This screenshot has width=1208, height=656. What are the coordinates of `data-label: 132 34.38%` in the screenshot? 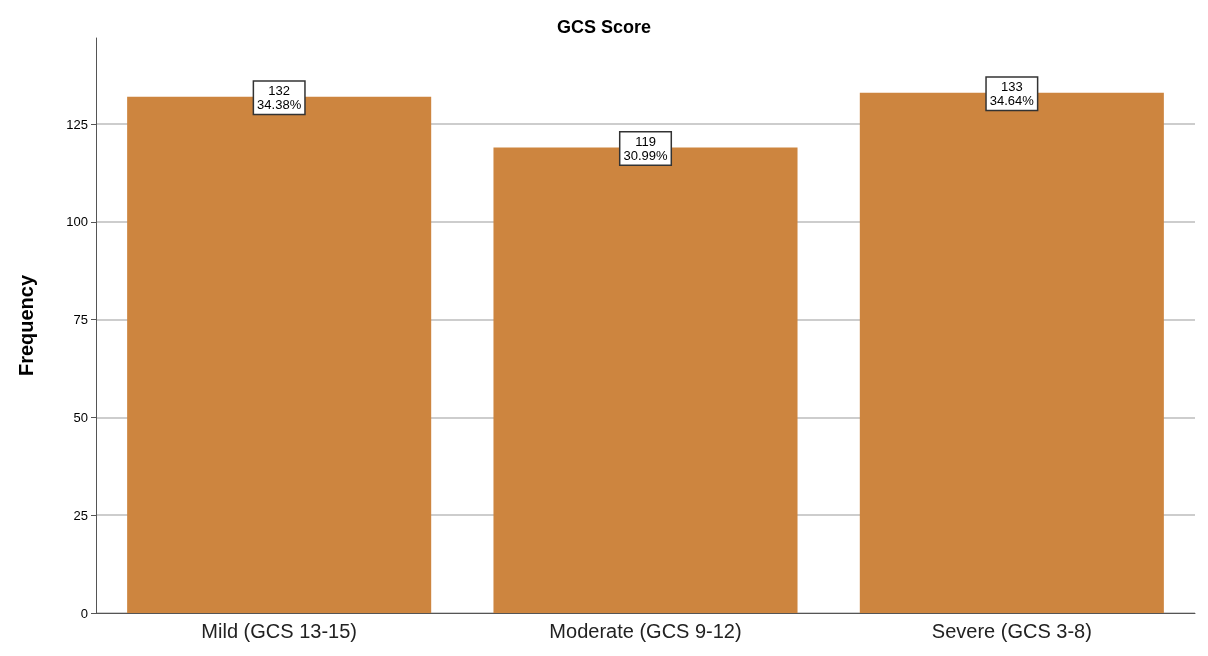 It's located at (279, 98).